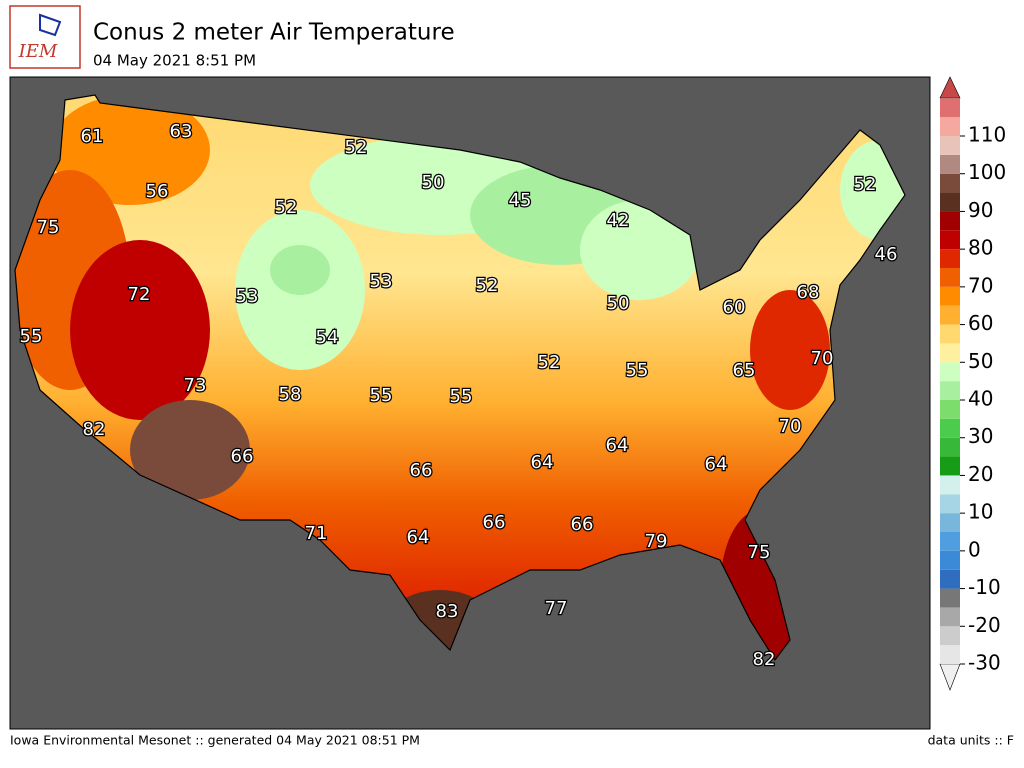  Describe the element at coordinates (50, 25) in the screenshot. I see `logo-icon` at that location.